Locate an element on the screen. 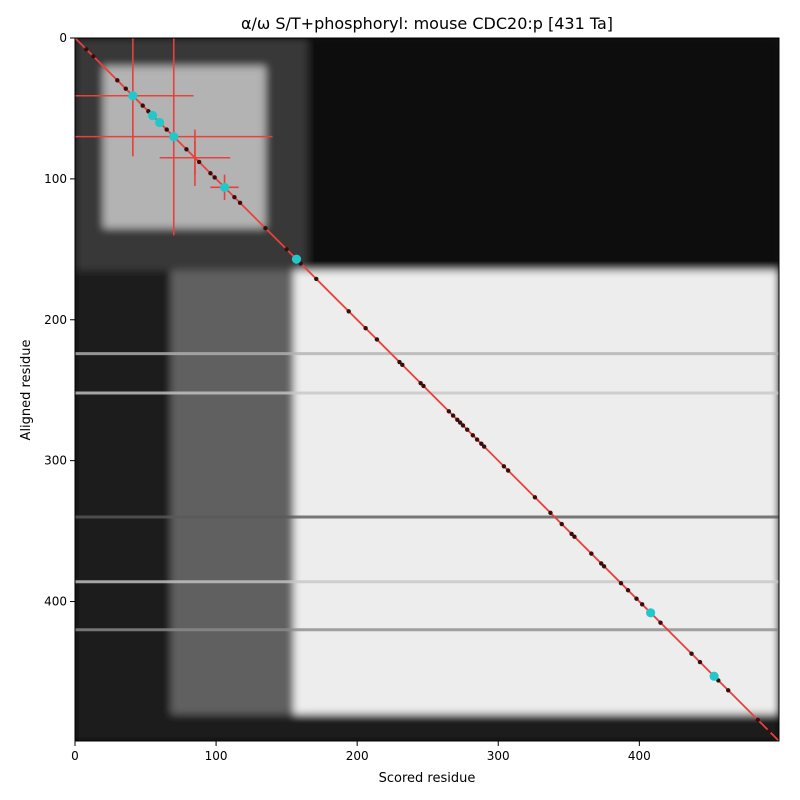  x-tick-label: 400 is located at coordinates (639, 756).